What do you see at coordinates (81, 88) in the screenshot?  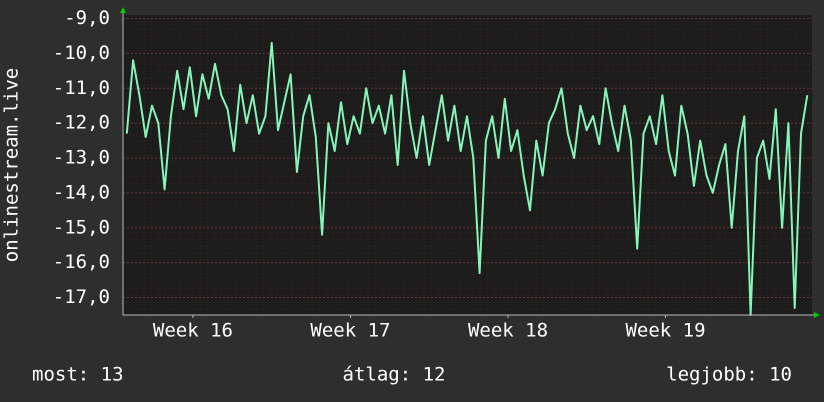 I see `y-tick-label: -11,0` at bounding box center [81, 88].